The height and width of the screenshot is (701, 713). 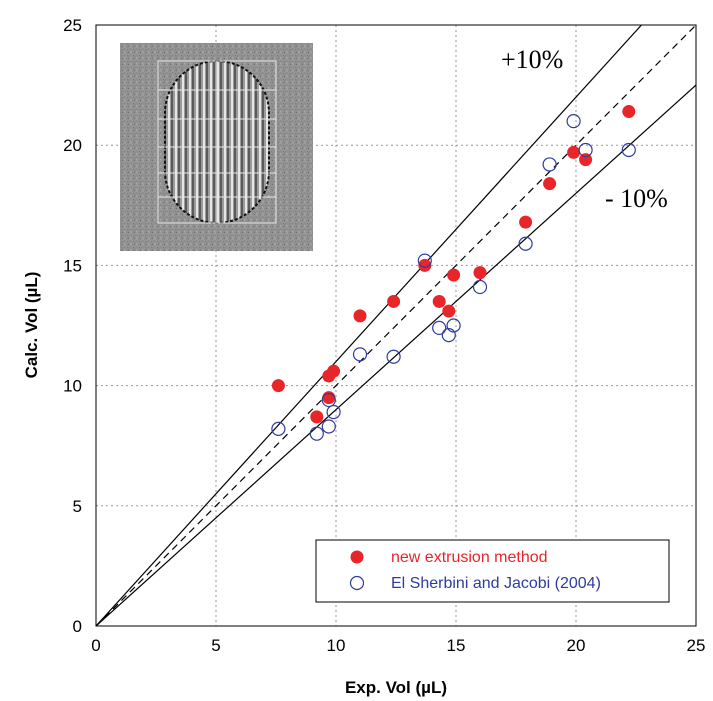 I want to click on legend-box, so click(x=492, y=571).